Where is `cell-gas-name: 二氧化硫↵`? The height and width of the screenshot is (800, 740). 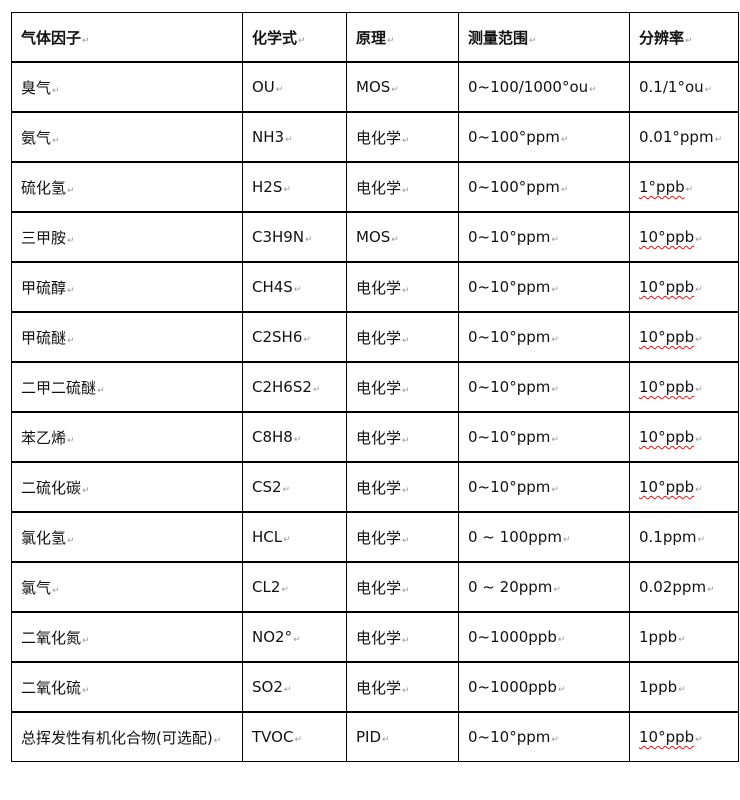
cell-gas-name: 二氧化硫↵ is located at coordinates (127, 687).